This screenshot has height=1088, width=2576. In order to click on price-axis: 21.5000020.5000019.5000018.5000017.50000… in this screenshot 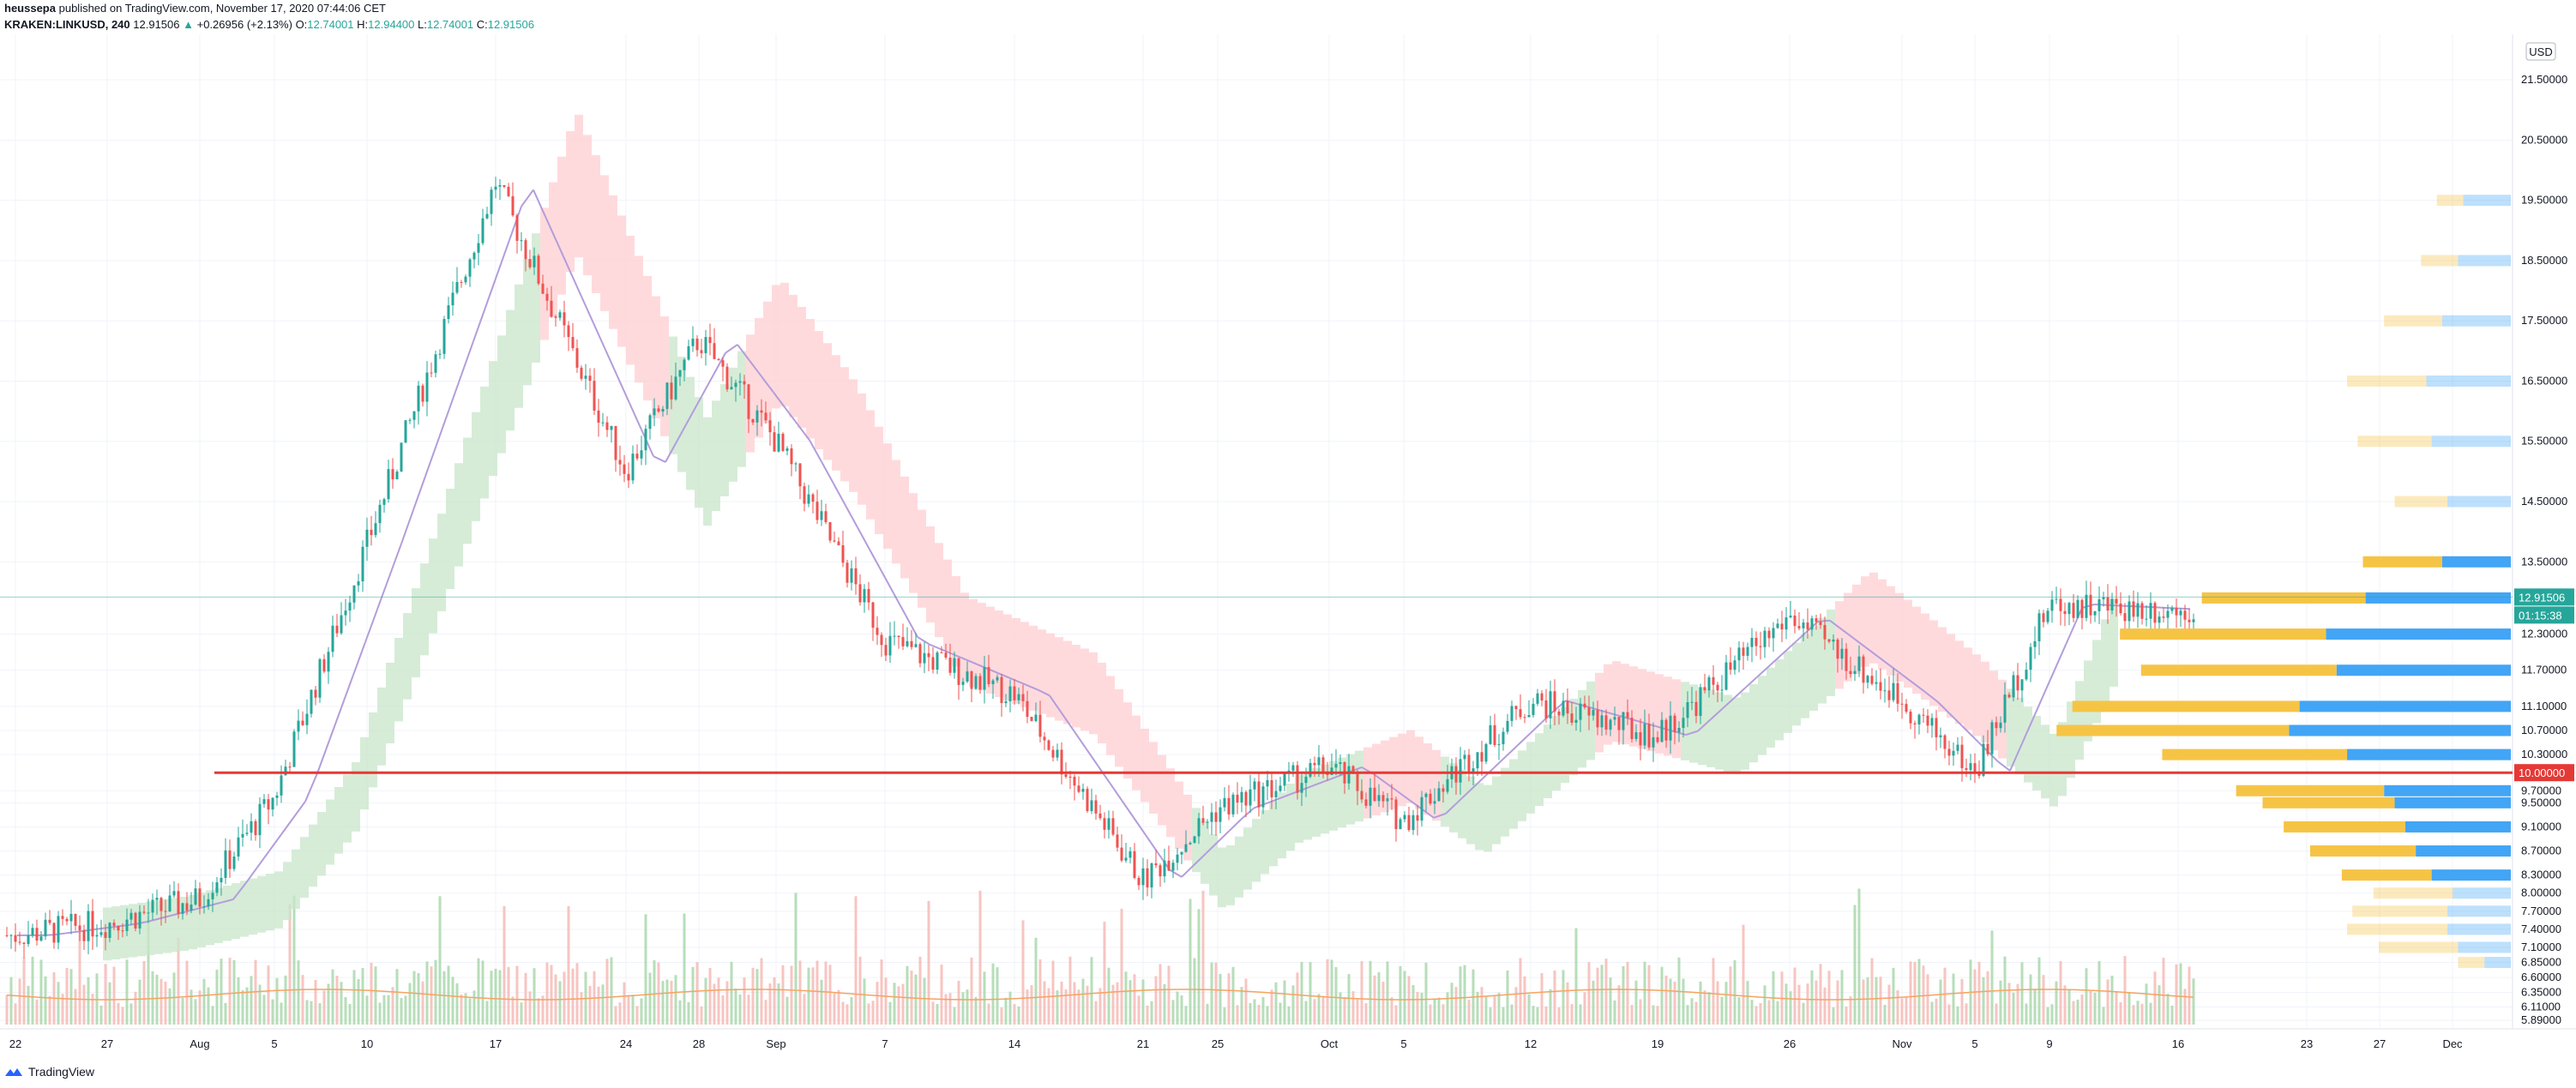, I will do `click(2544, 549)`.